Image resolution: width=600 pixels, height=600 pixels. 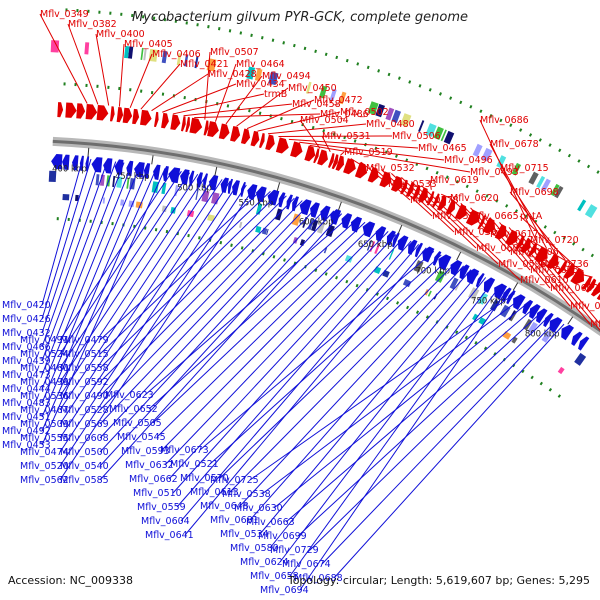 What do you see at coordinates (264, 562) in the screenshot?
I see `gene-label: Mflv_0624` at bounding box center [264, 562].